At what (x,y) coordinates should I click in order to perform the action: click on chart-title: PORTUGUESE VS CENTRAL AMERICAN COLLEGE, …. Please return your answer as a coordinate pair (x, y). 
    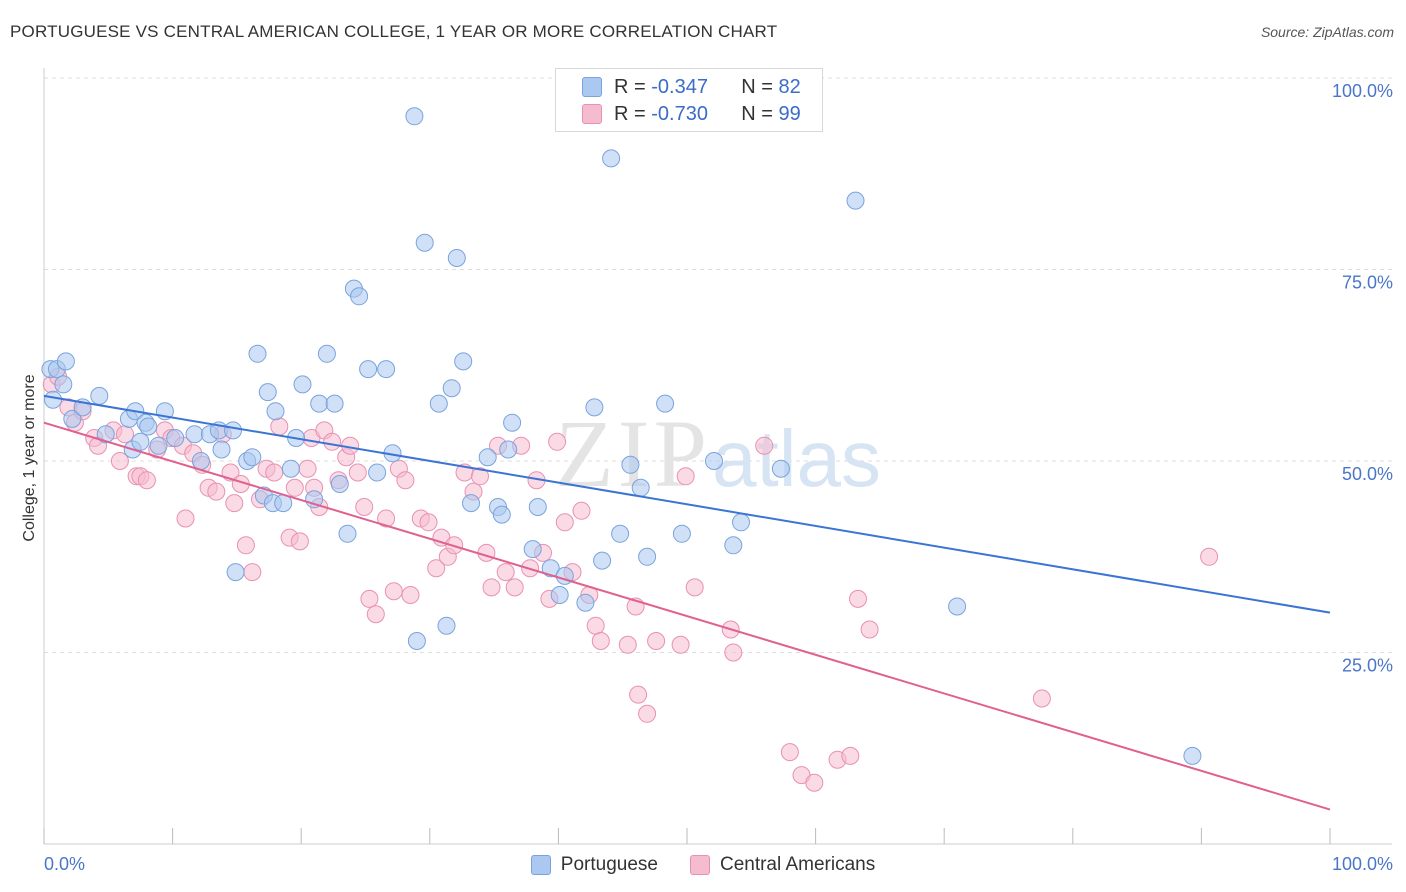
    Looking at the image, I should click on (394, 31).